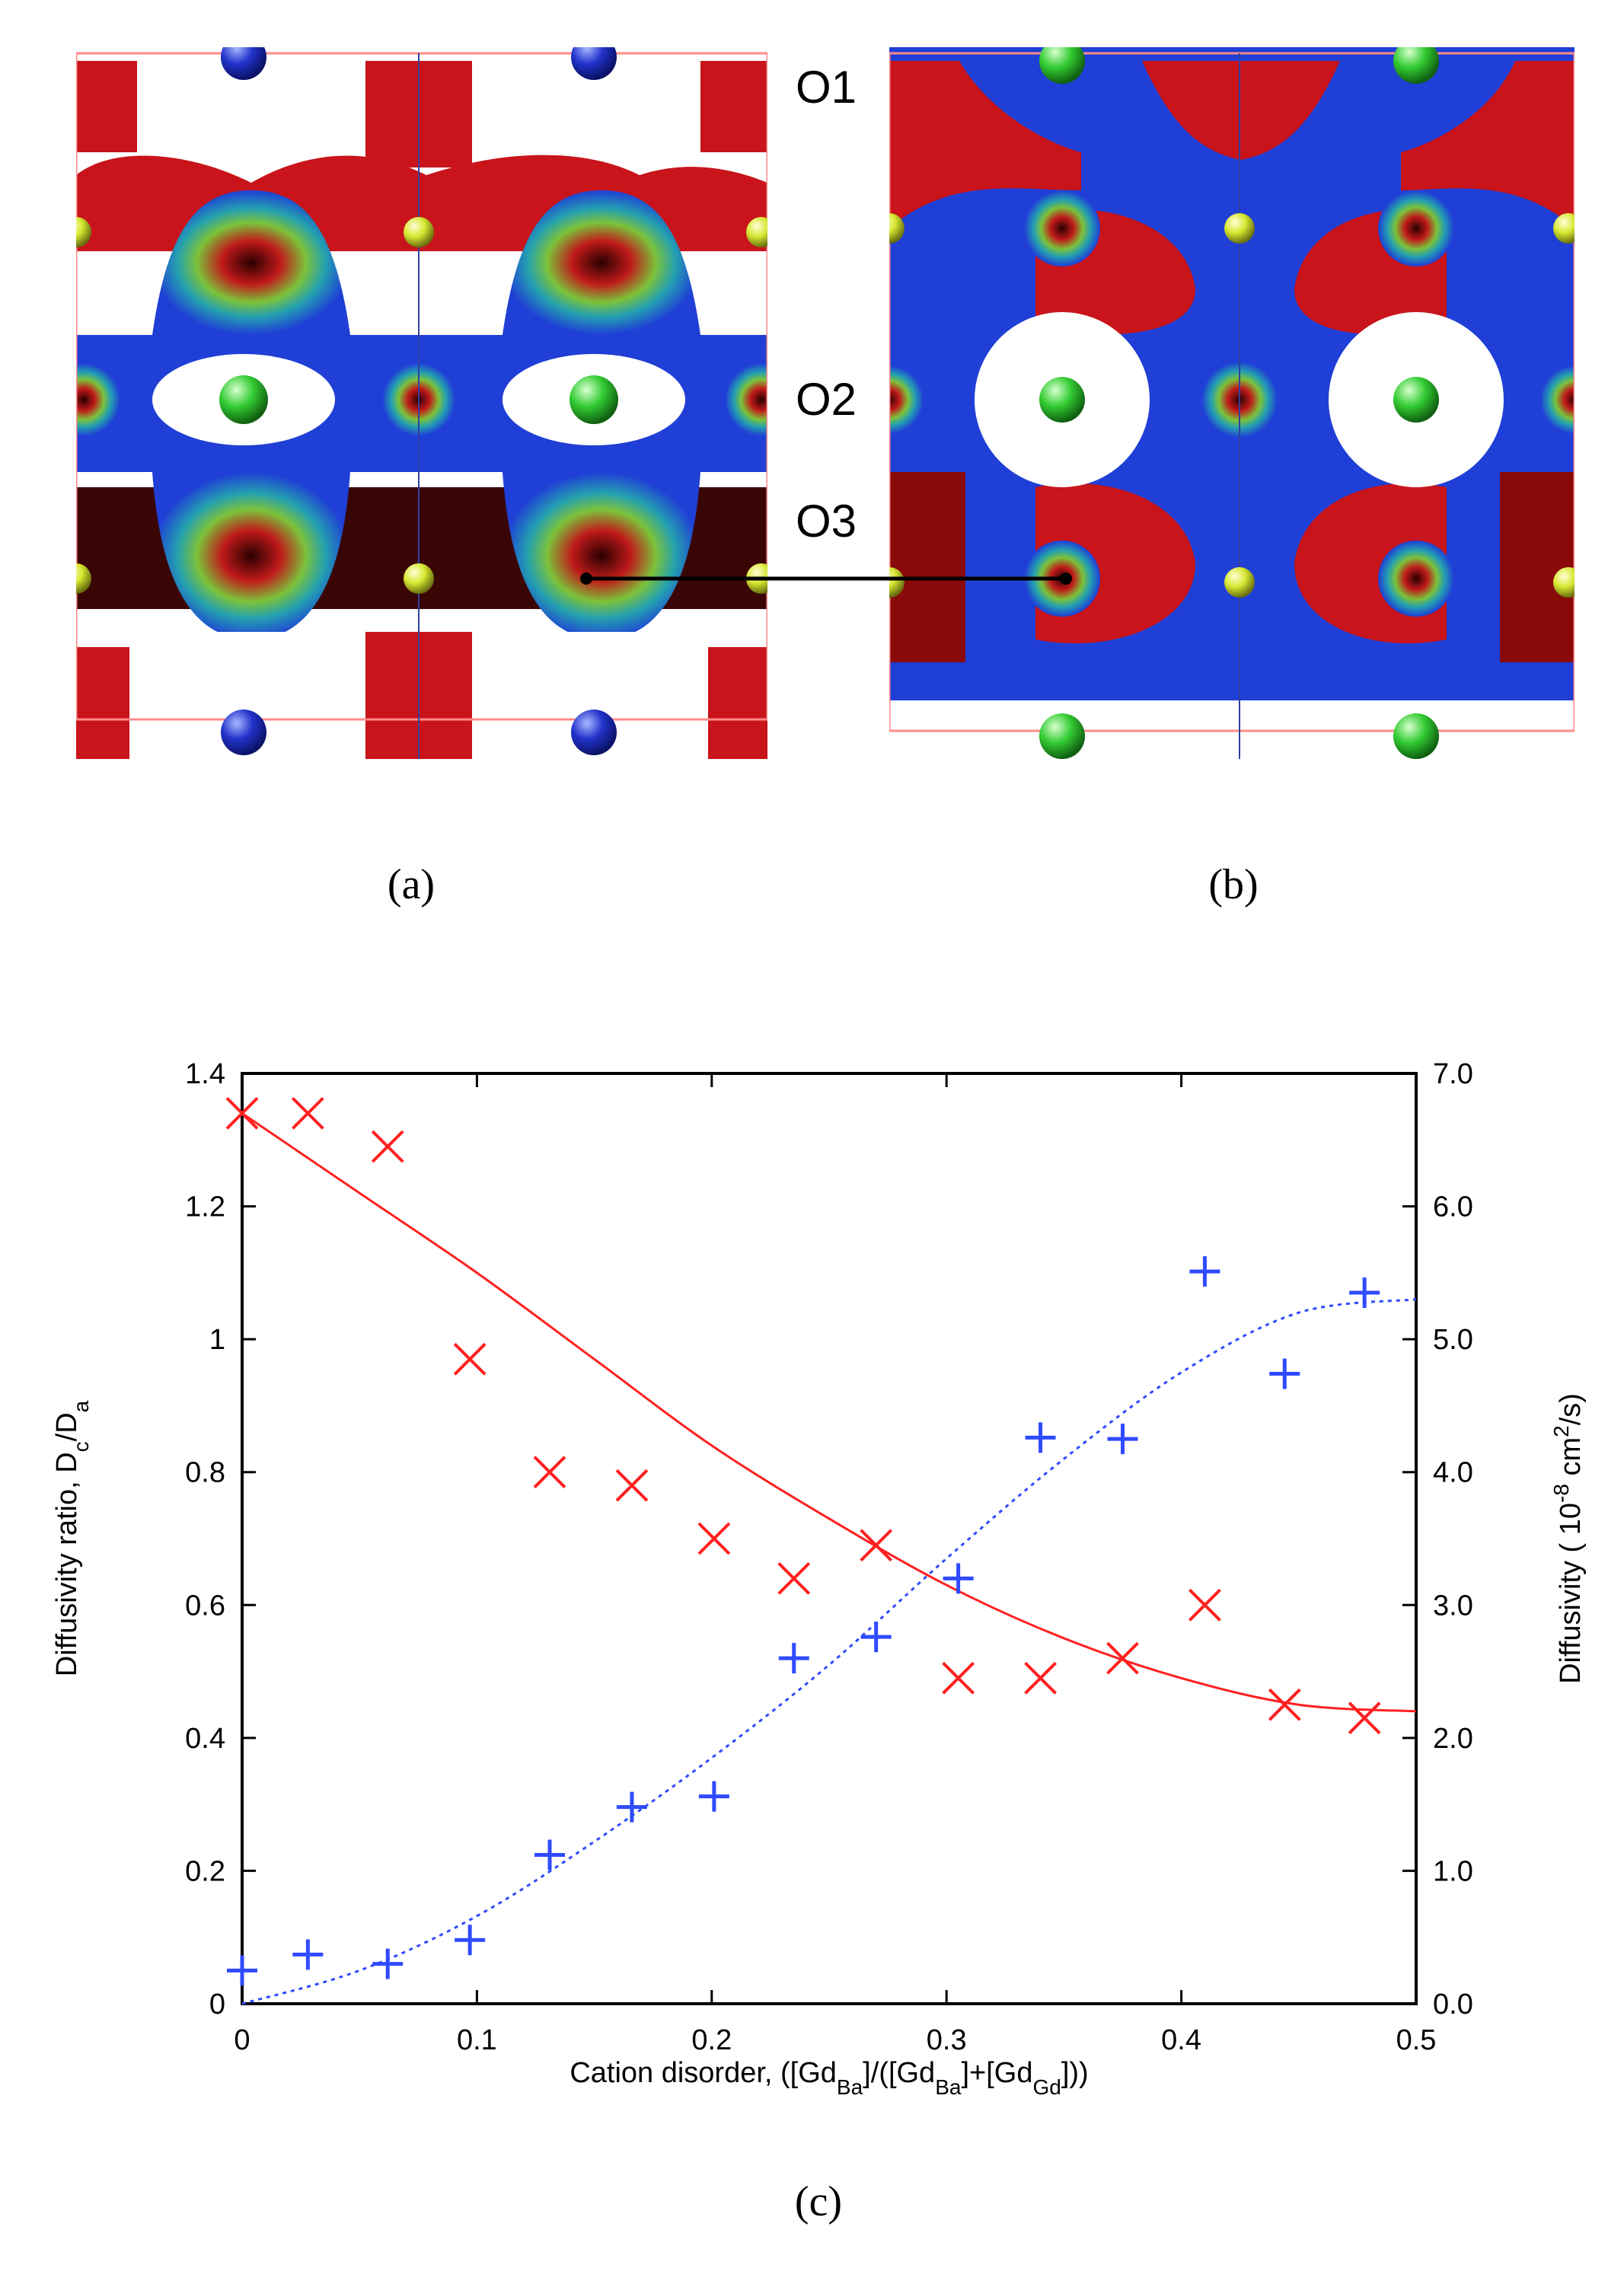 Image resolution: width=1624 pixels, height=2274 pixels. What do you see at coordinates (594, 399) in the screenshot?
I see `gd-atom-a2` at bounding box center [594, 399].